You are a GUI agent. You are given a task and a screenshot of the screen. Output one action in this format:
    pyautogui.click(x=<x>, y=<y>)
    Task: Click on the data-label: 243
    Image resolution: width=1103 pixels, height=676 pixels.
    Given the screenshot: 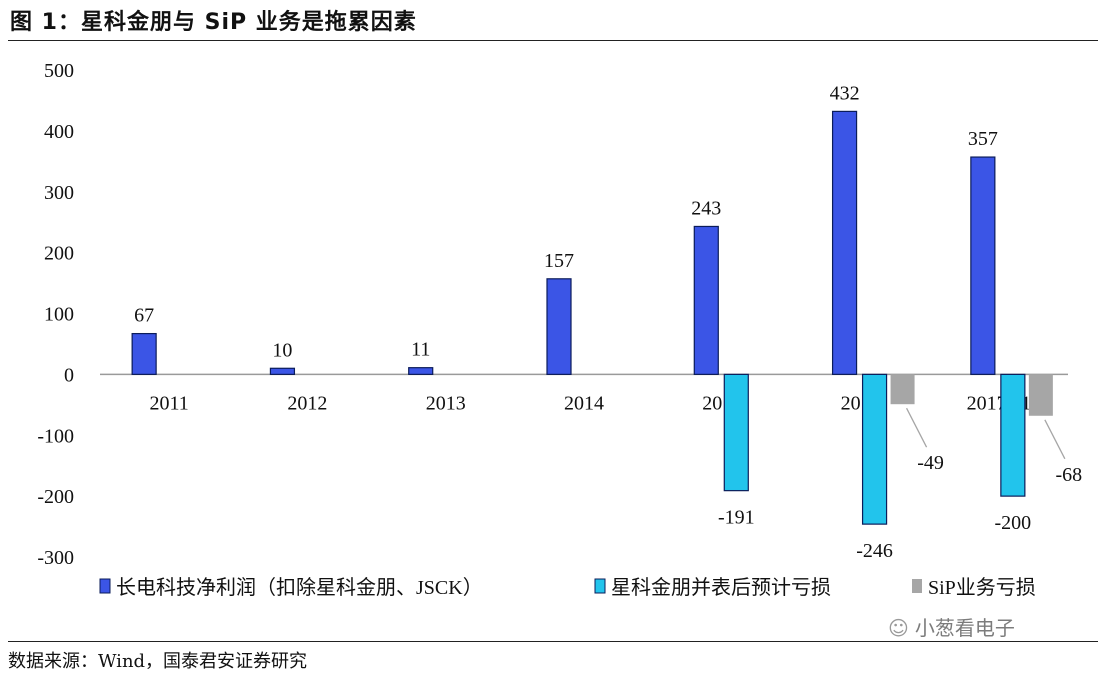 What is the action you would take?
    pyautogui.click(x=706, y=208)
    